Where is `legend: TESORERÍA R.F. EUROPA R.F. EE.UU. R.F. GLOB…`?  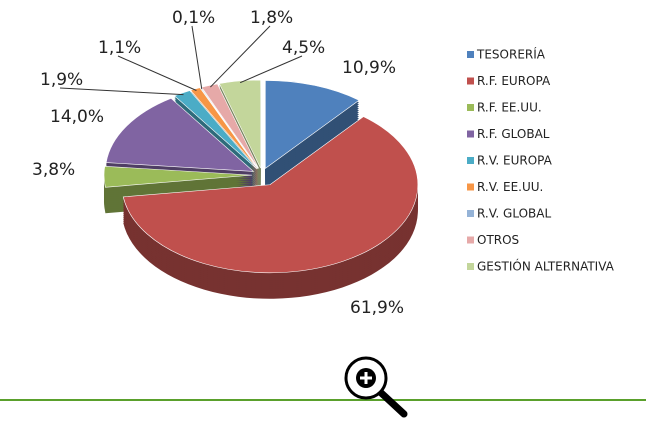 legend: TESORERÍA R.F. EUROPA R.F. EE.UU. R.F. GLOB… is located at coordinates (541, 160).